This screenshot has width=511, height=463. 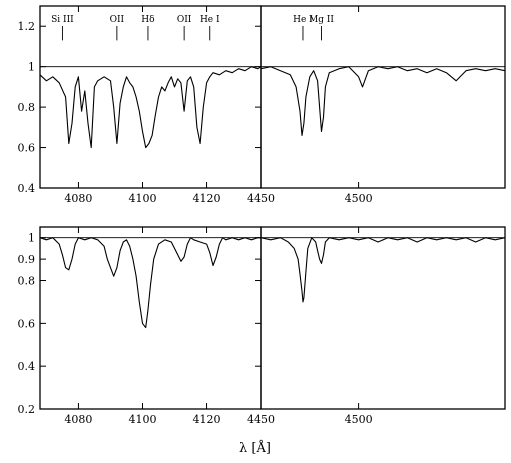 What do you see at coordinates (27, 26) in the screenshot?
I see `y-tick-label: 1.2` at bounding box center [27, 26].